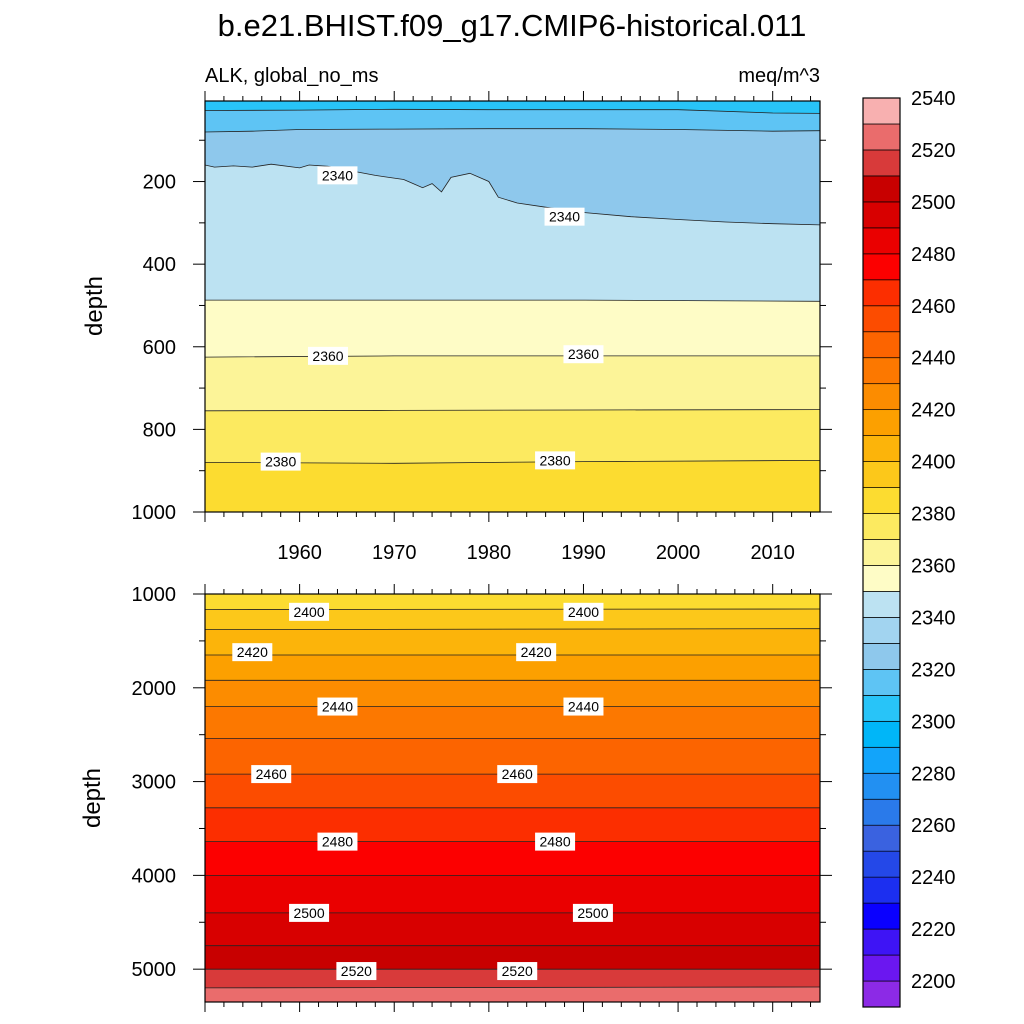  What do you see at coordinates (933, 930) in the screenshot?
I see `colorbar-tick-label: 2220` at bounding box center [933, 930].